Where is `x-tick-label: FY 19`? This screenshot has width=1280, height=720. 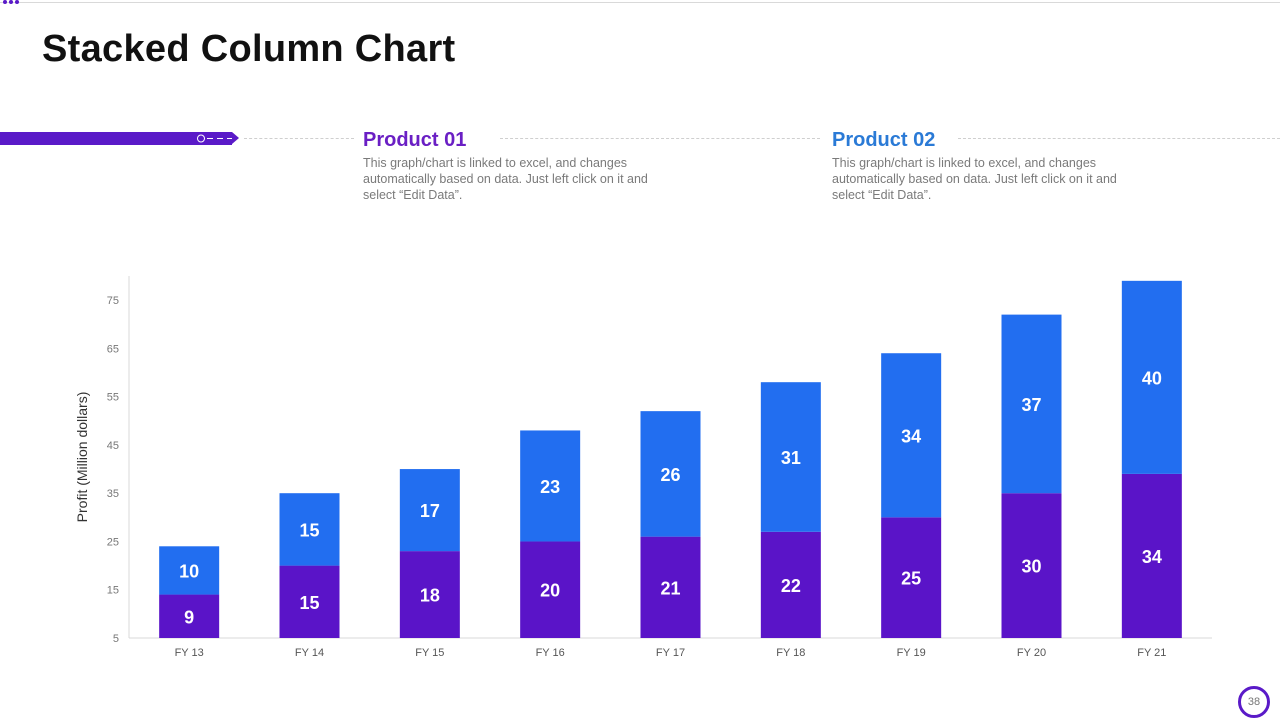 x-tick-label: FY 19 is located at coordinates (911, 653).